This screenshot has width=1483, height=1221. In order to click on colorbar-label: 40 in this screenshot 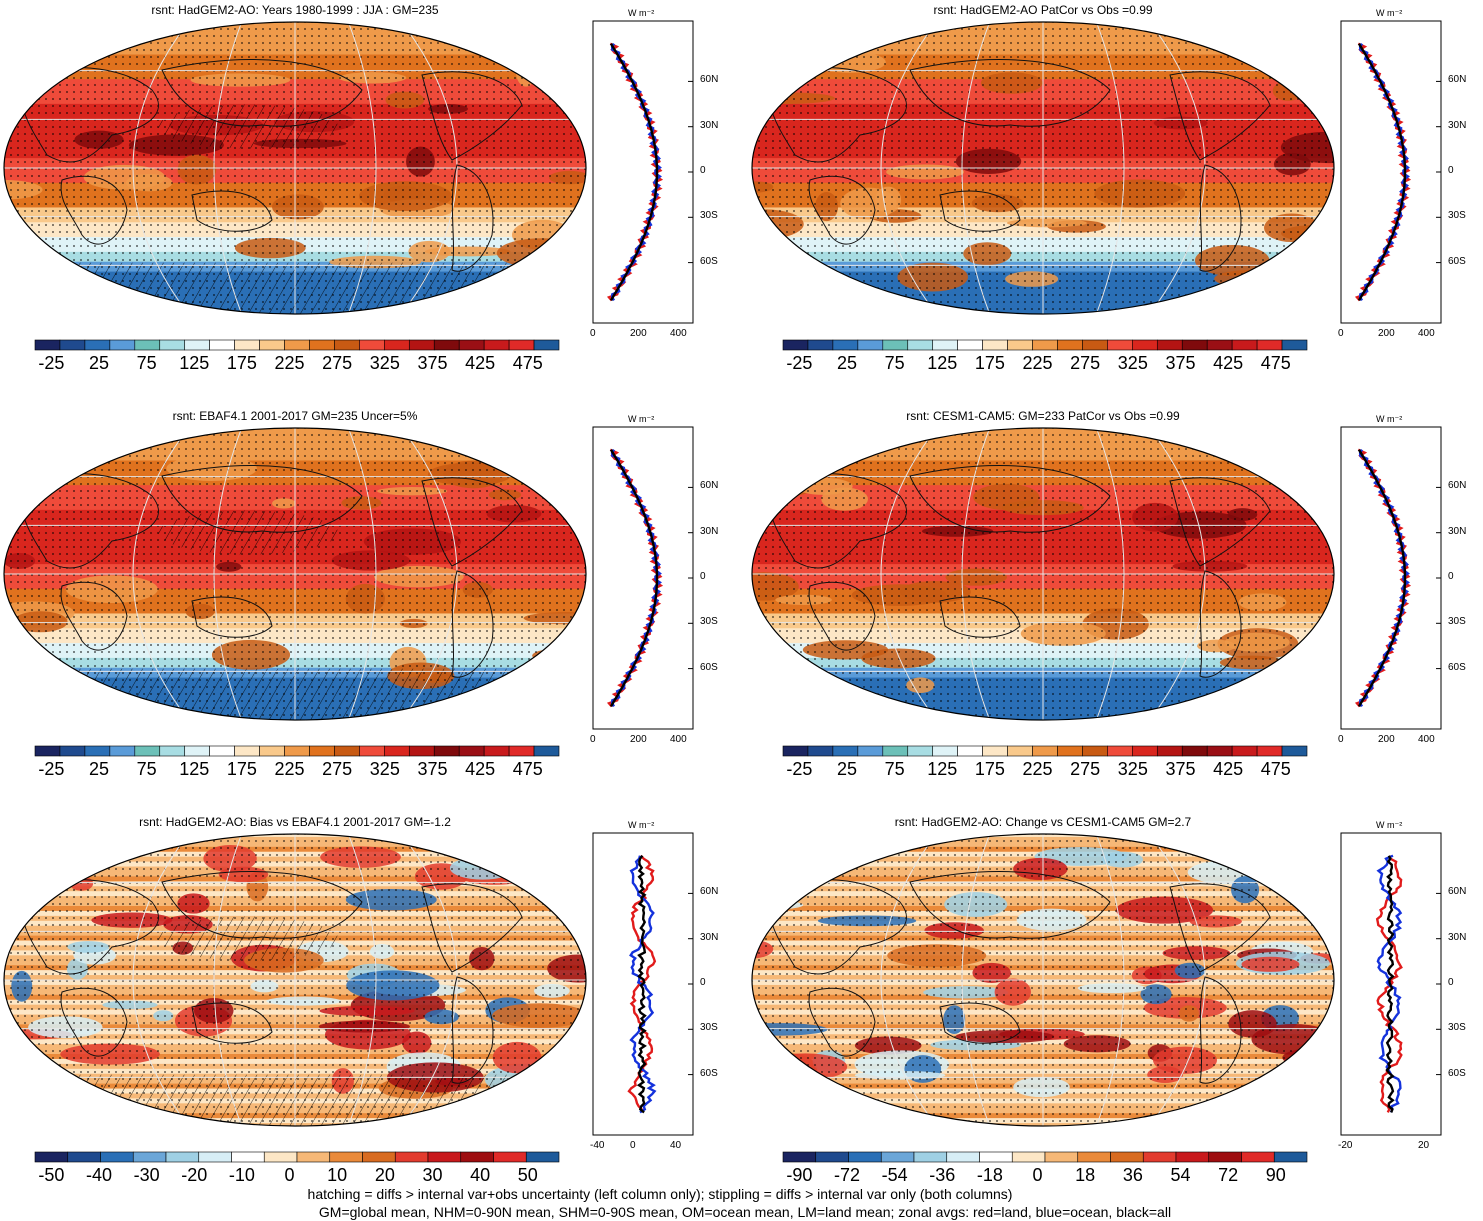, I will do `click(480, 1175)`.